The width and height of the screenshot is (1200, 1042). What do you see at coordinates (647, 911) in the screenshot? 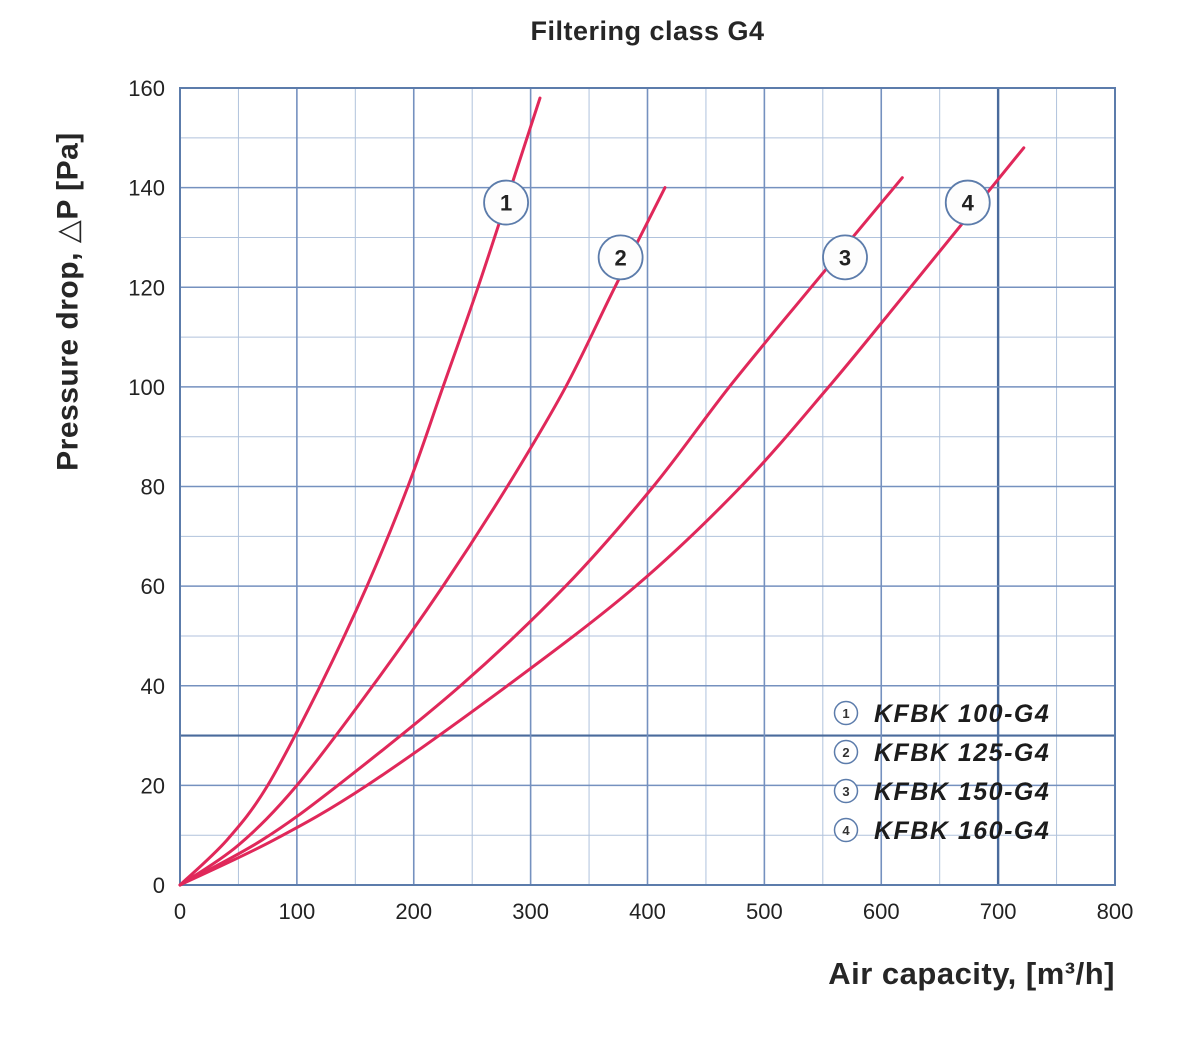
I see `x-tick-label: 400` at bounding box center [647, 911].